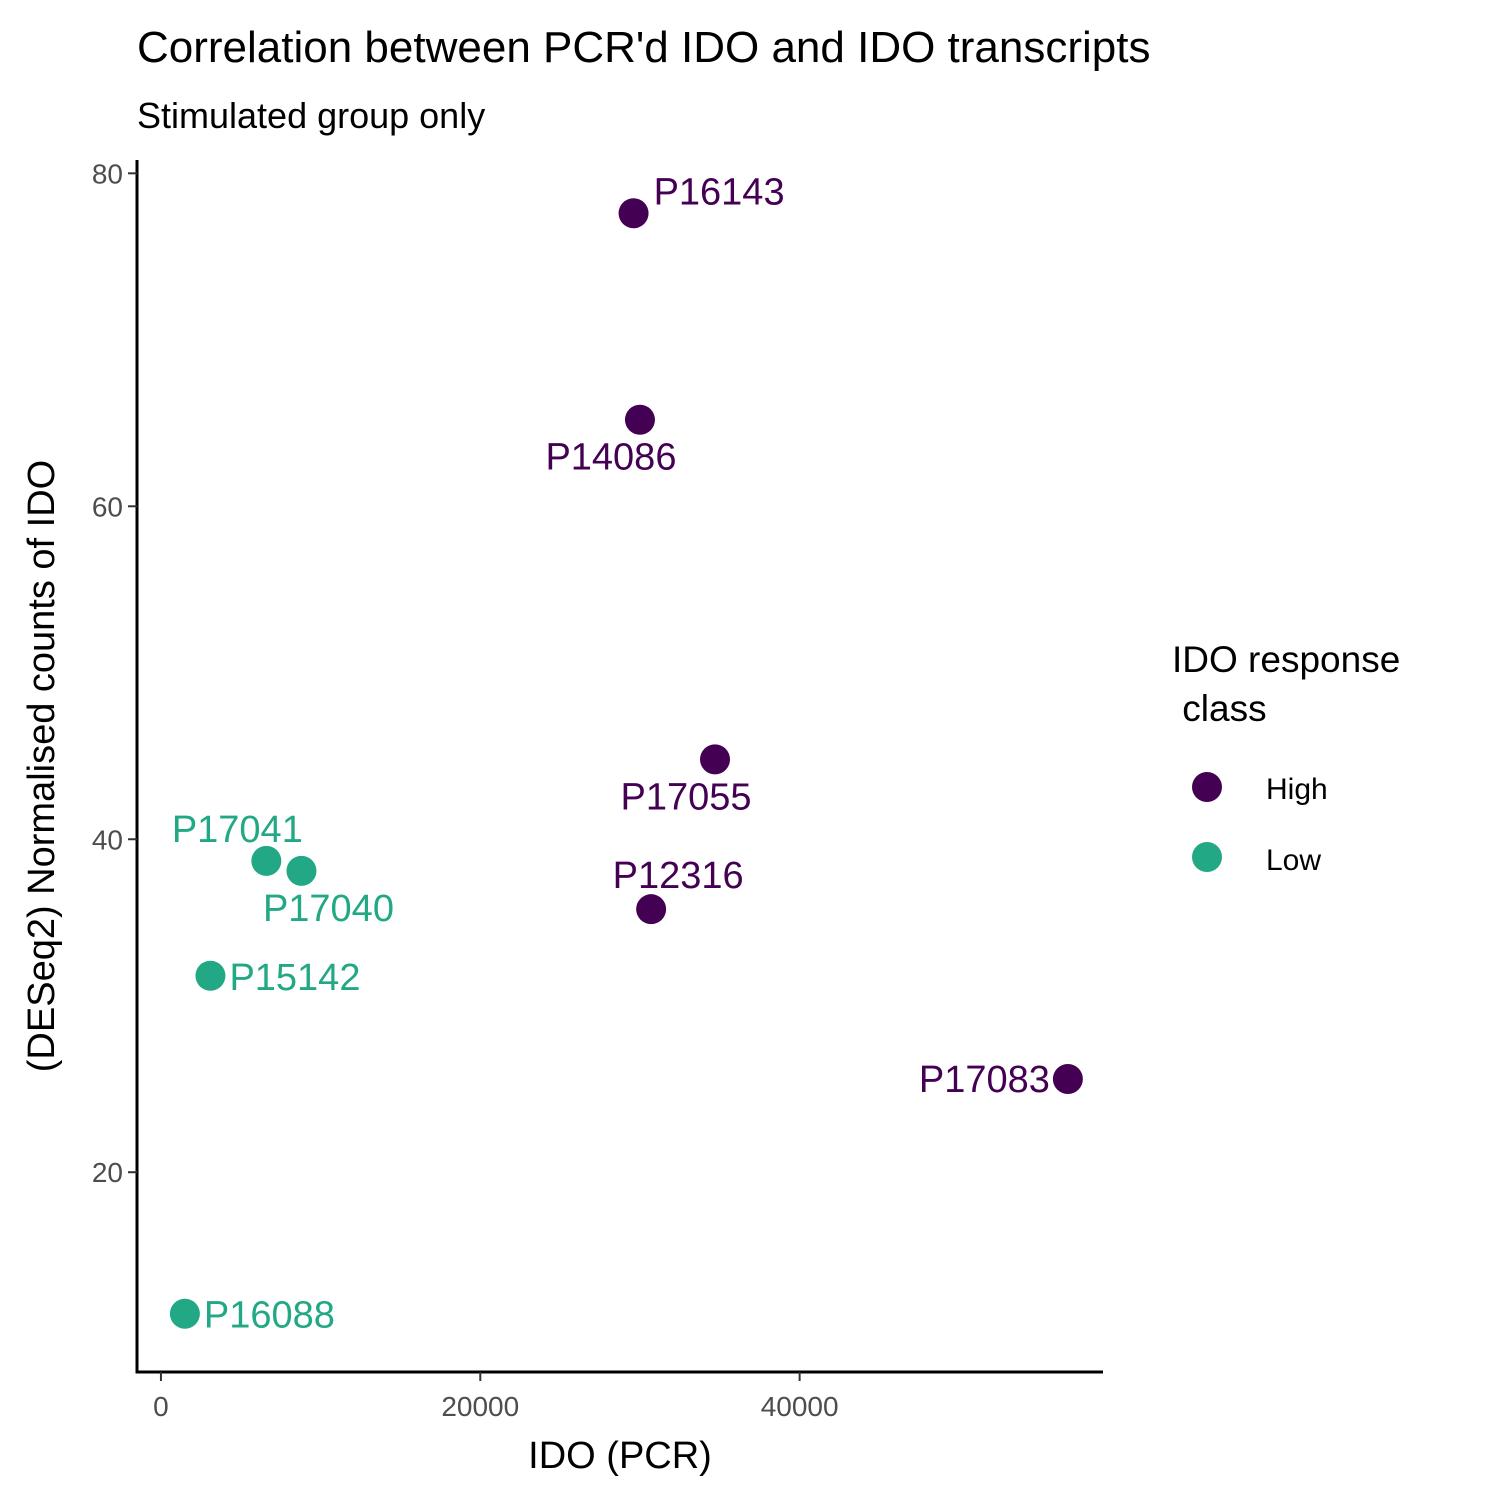  Describe the element at coordinates (107, 839) in the screenshot. I see `y-tick-label: 40` at that location.